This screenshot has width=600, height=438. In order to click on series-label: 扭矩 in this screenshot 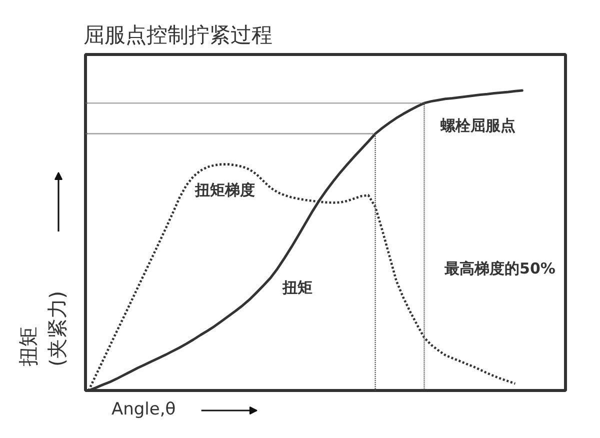, I will do `click(297, 287)`.